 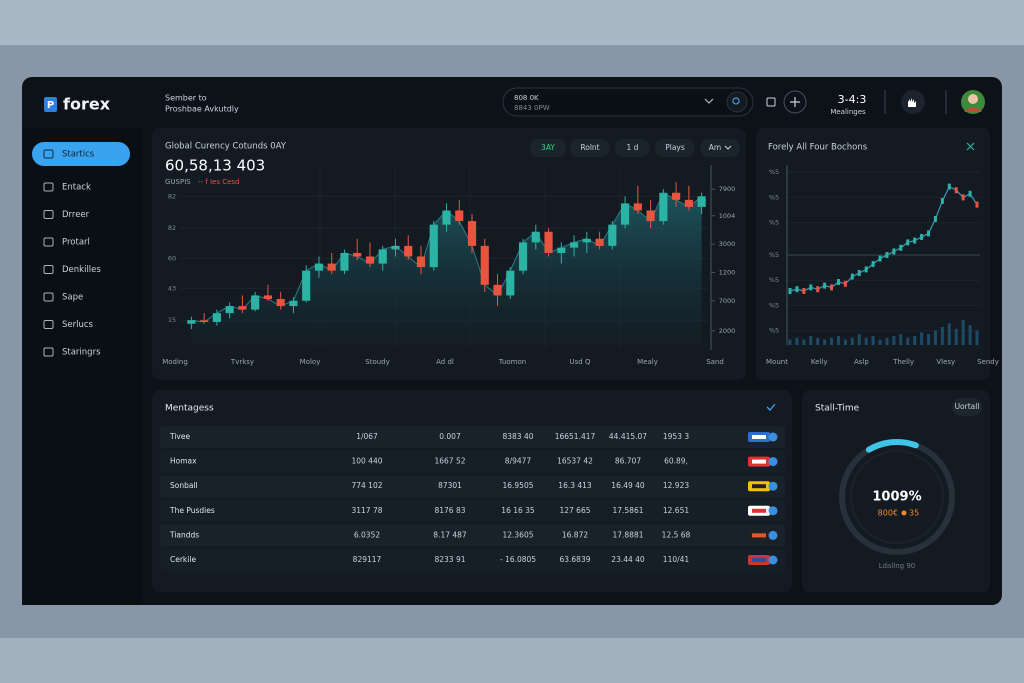 I want to click on bag-icon, so click(x=771, y=102).